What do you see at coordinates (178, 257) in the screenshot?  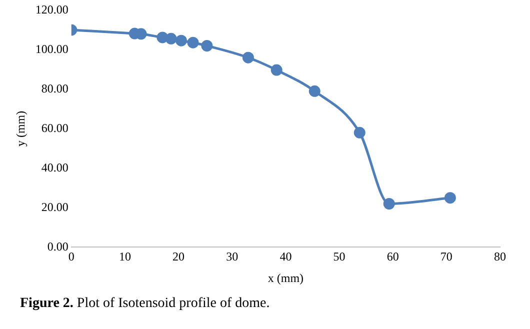 I see `x-tick-label: 20` at bounding box center [178, 257].